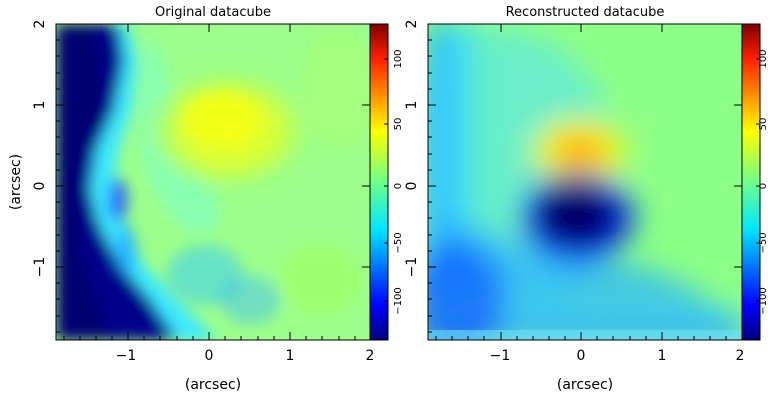 Image resolution: width=768 pixels, height=400 pixels. What do you see at coordinates (213, 12) in the screenshot?
I see `panel-title: Original datacube` at bounding box center [213, 12].